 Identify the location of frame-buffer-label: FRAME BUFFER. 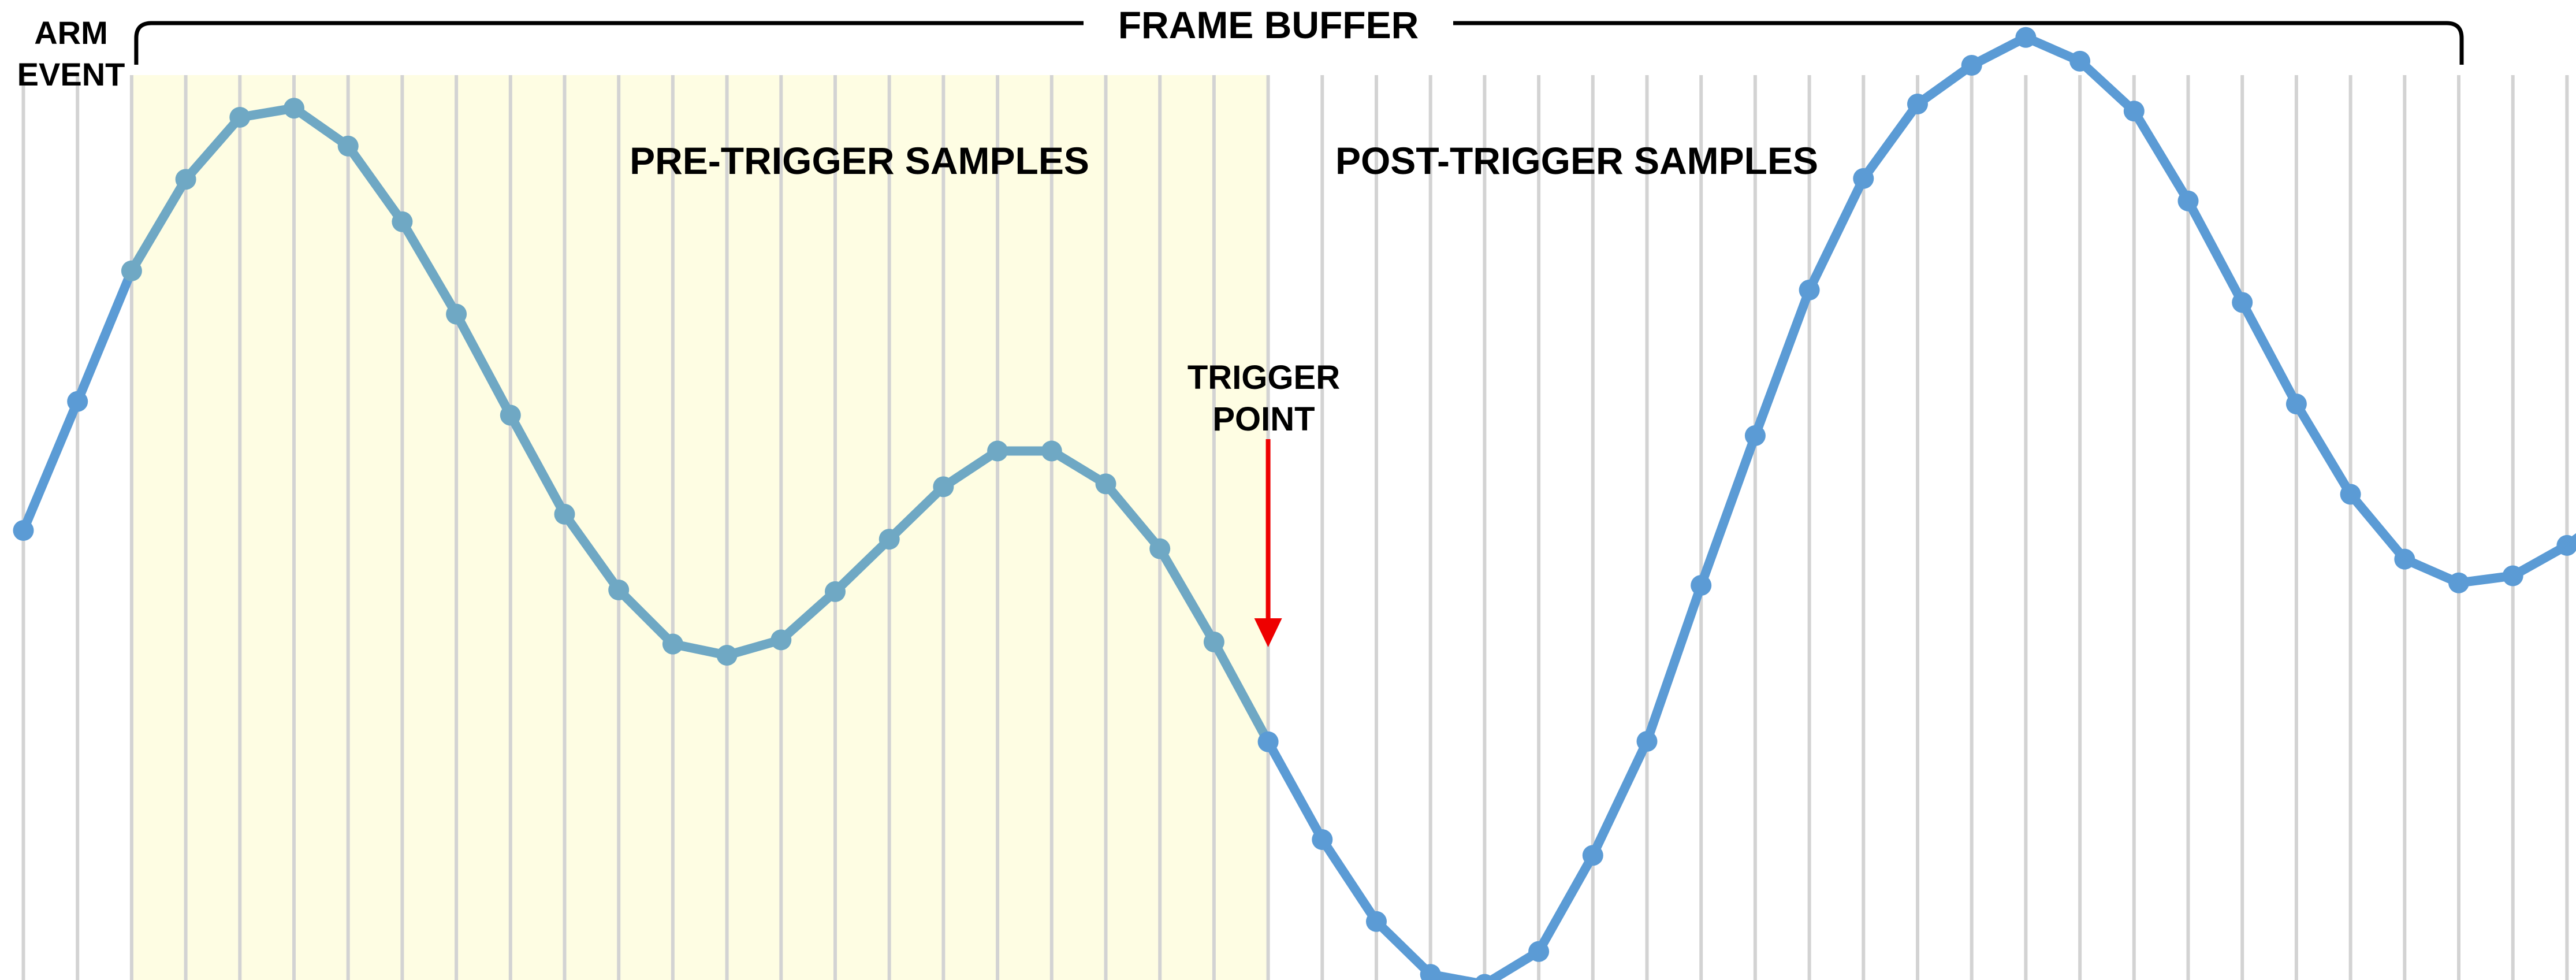
(1268, 25).